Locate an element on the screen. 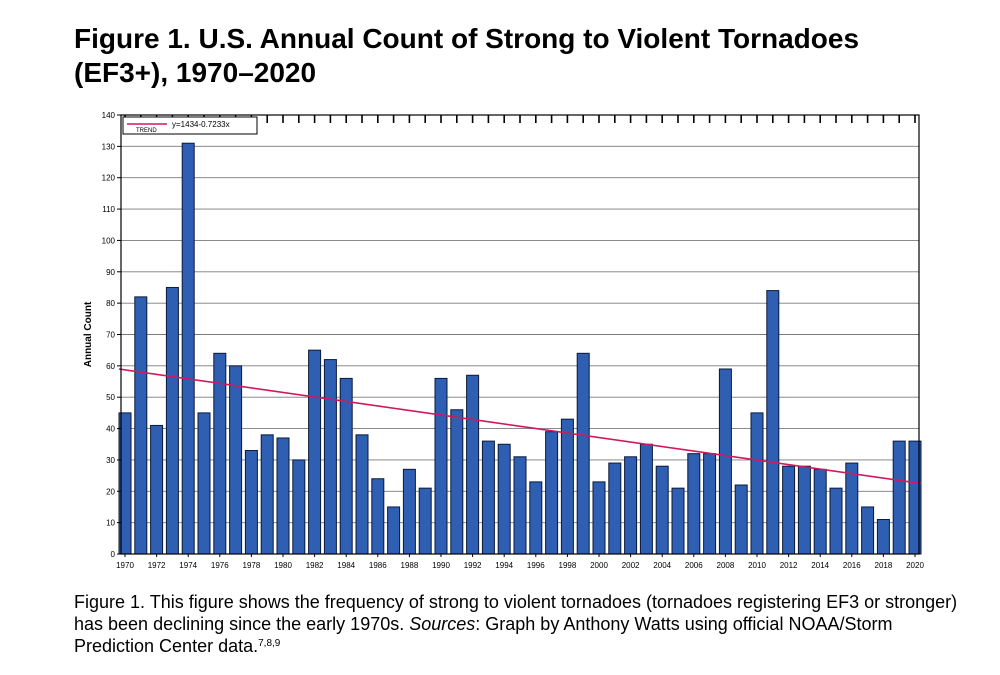 The image size is (1000, 675). y-tick-label: 80 is located at coordinates (110, 303).